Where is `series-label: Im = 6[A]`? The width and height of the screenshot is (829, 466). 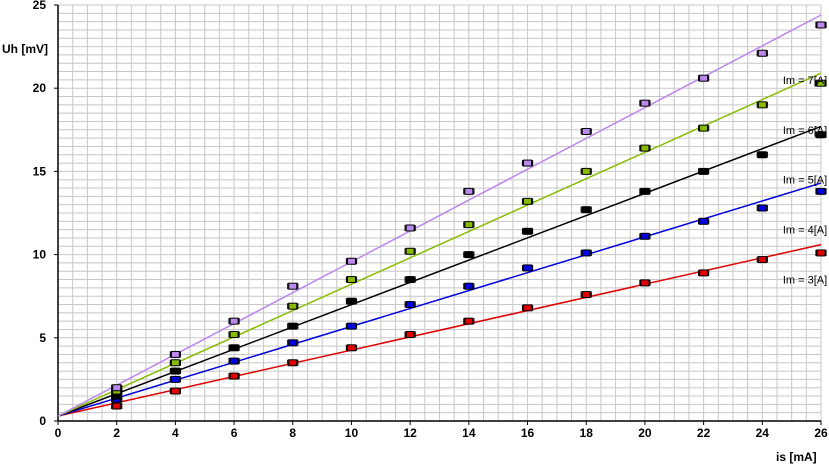 series-label: Im = 6[A] is located at coordinates (805, 131).